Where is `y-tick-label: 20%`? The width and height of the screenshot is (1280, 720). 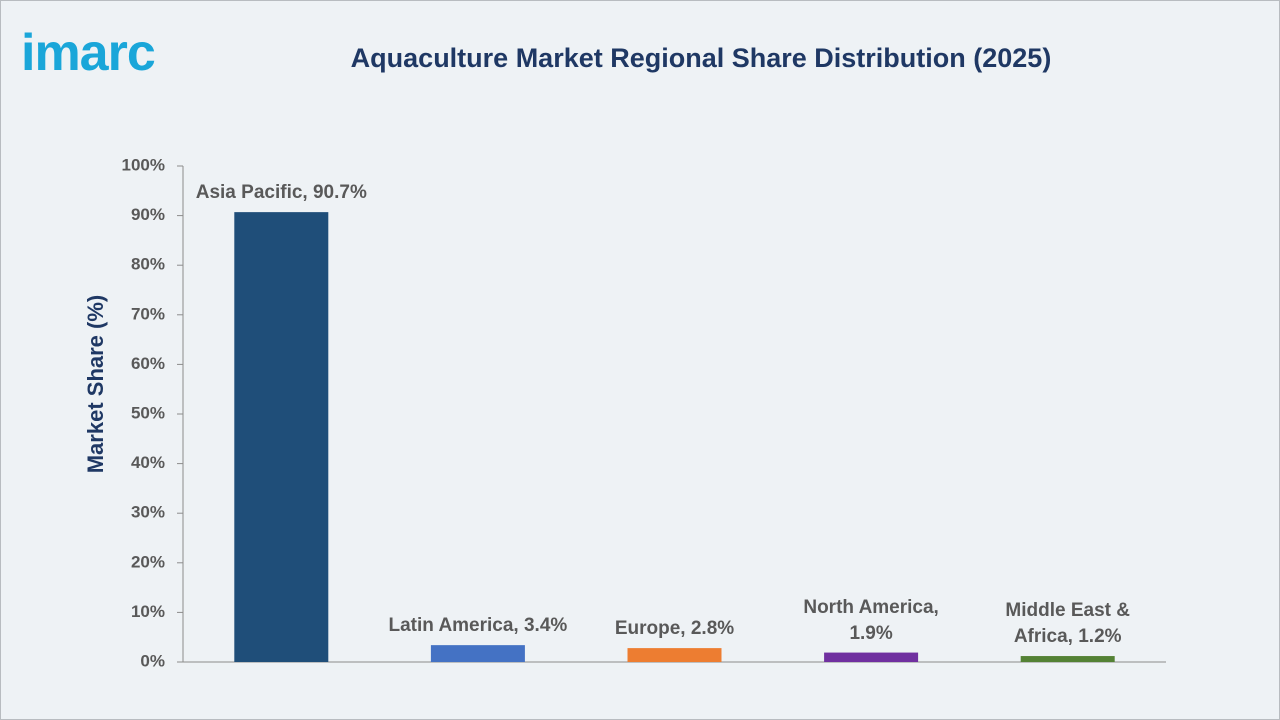 y-tick-label: 20% is located at coordinates (148, 561).